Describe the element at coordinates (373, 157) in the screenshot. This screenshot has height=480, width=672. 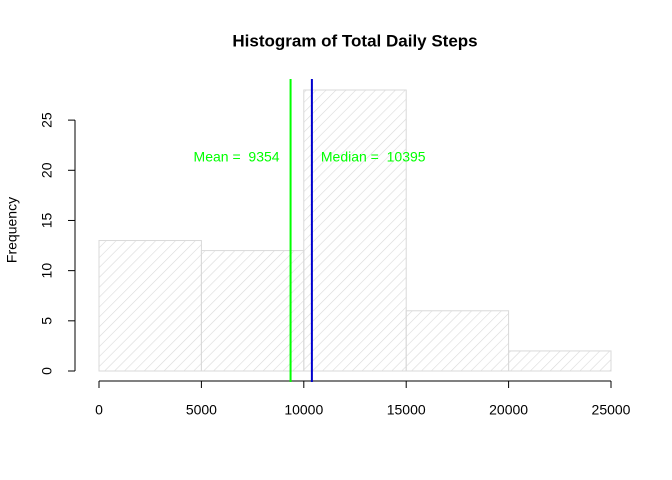
I see `annotation: Median = 10395` at that location.